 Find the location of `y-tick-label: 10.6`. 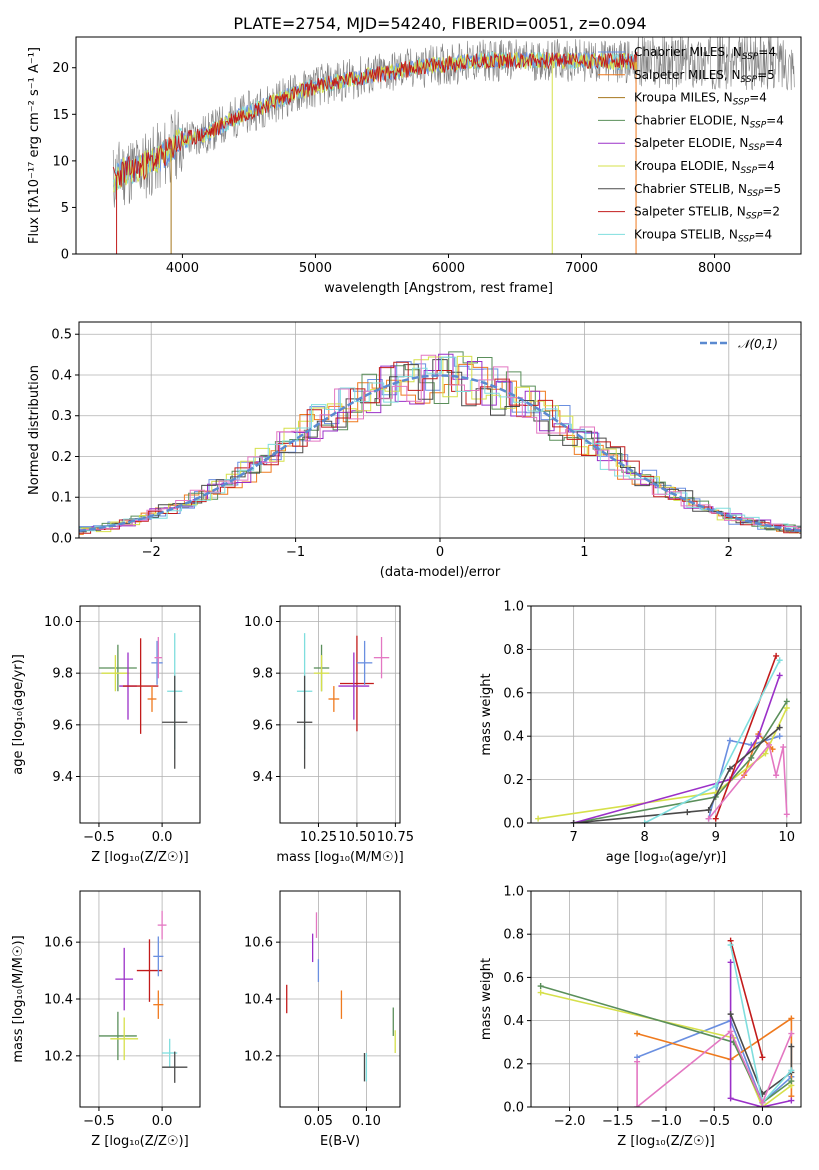

y-tick-label: 10.6 is located at coordinates (58, 943).